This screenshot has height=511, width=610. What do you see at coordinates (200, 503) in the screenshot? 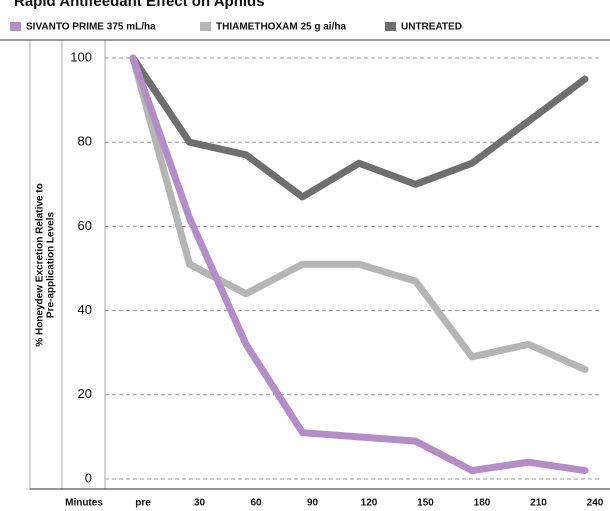
I see `x-tick-label: 30` at bounding box center [200, 503].